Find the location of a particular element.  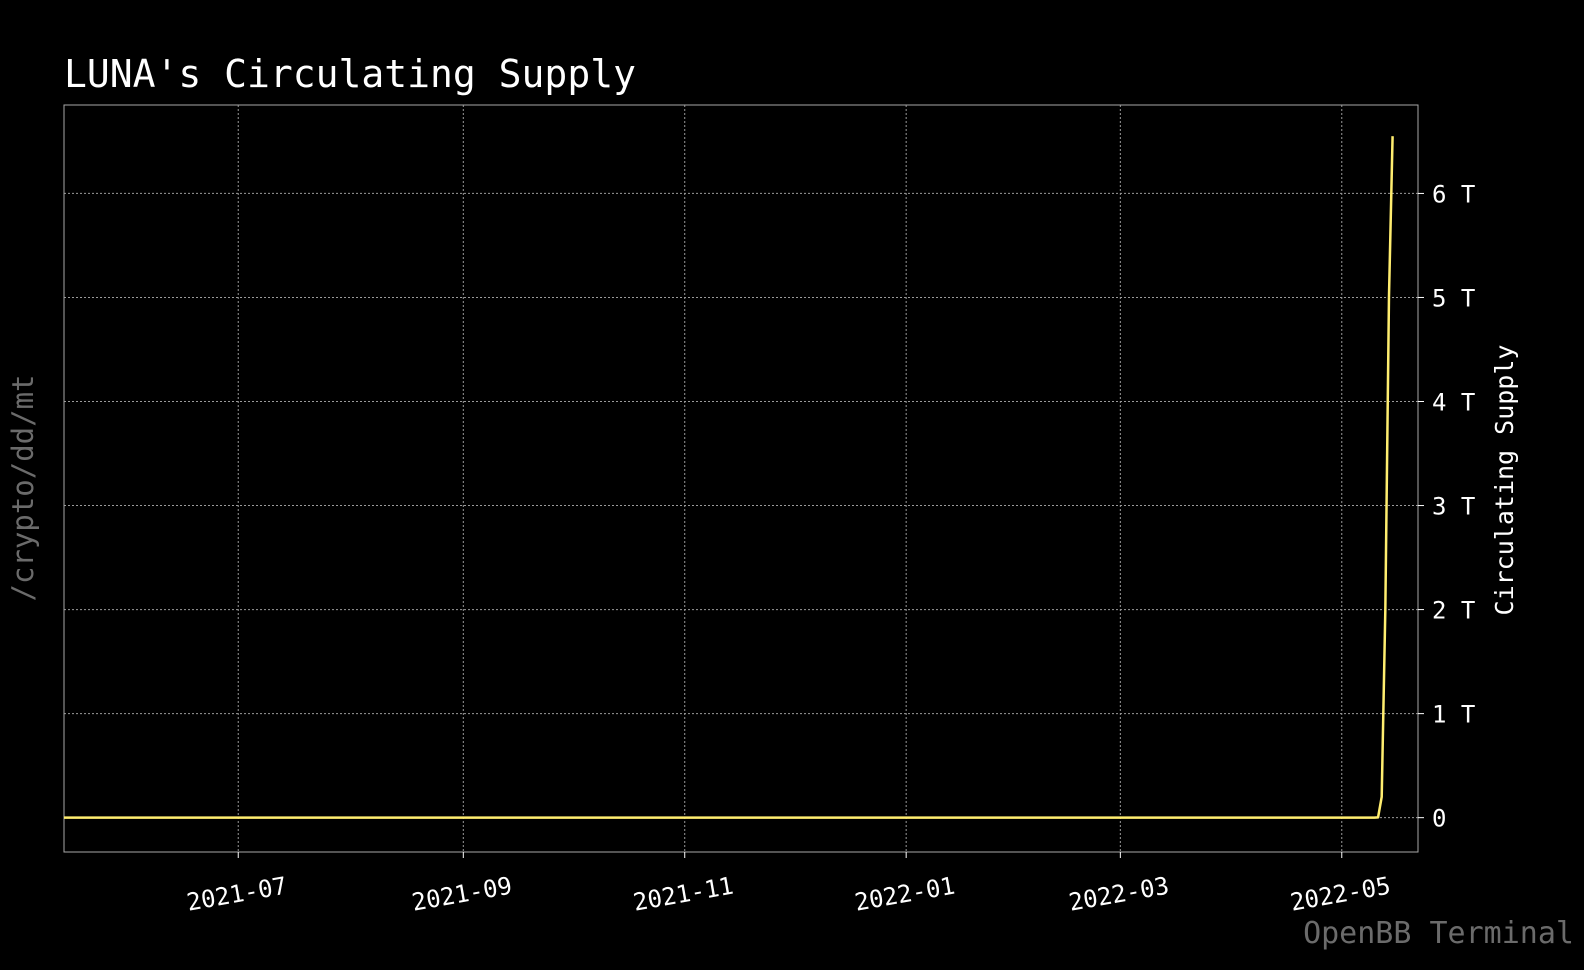

y-tick-label: 3 T is located at coordinates (1453, 507).